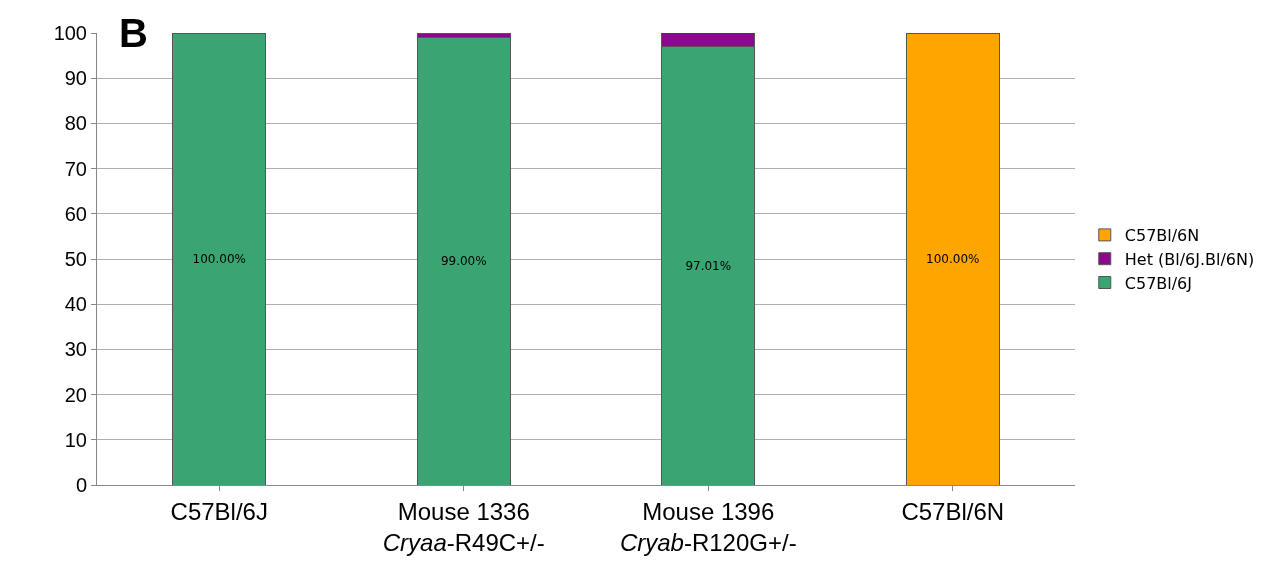 The height and width of the screenshot is (568, 1272). Describe the element at coordinates (75, 78) in the screenshot. I see `y-tick-label: 90` at that location.